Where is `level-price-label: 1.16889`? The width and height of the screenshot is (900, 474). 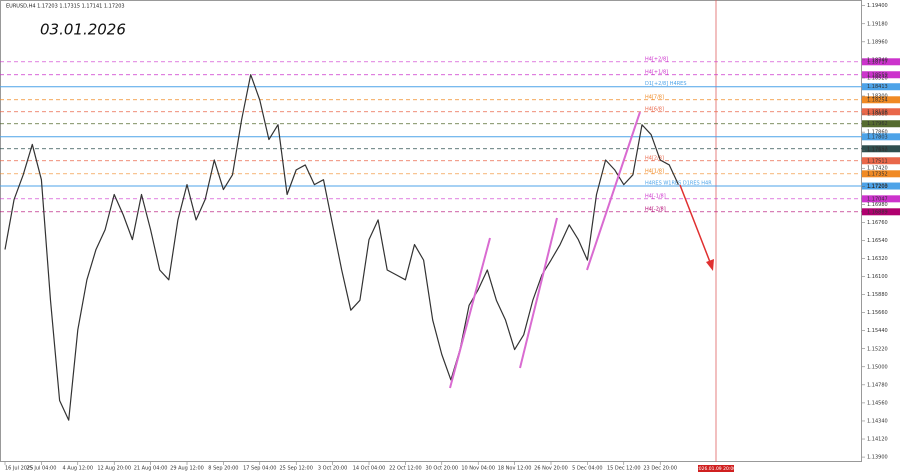
level-price-label: 1.16889 is located at coordinates (877, 212).